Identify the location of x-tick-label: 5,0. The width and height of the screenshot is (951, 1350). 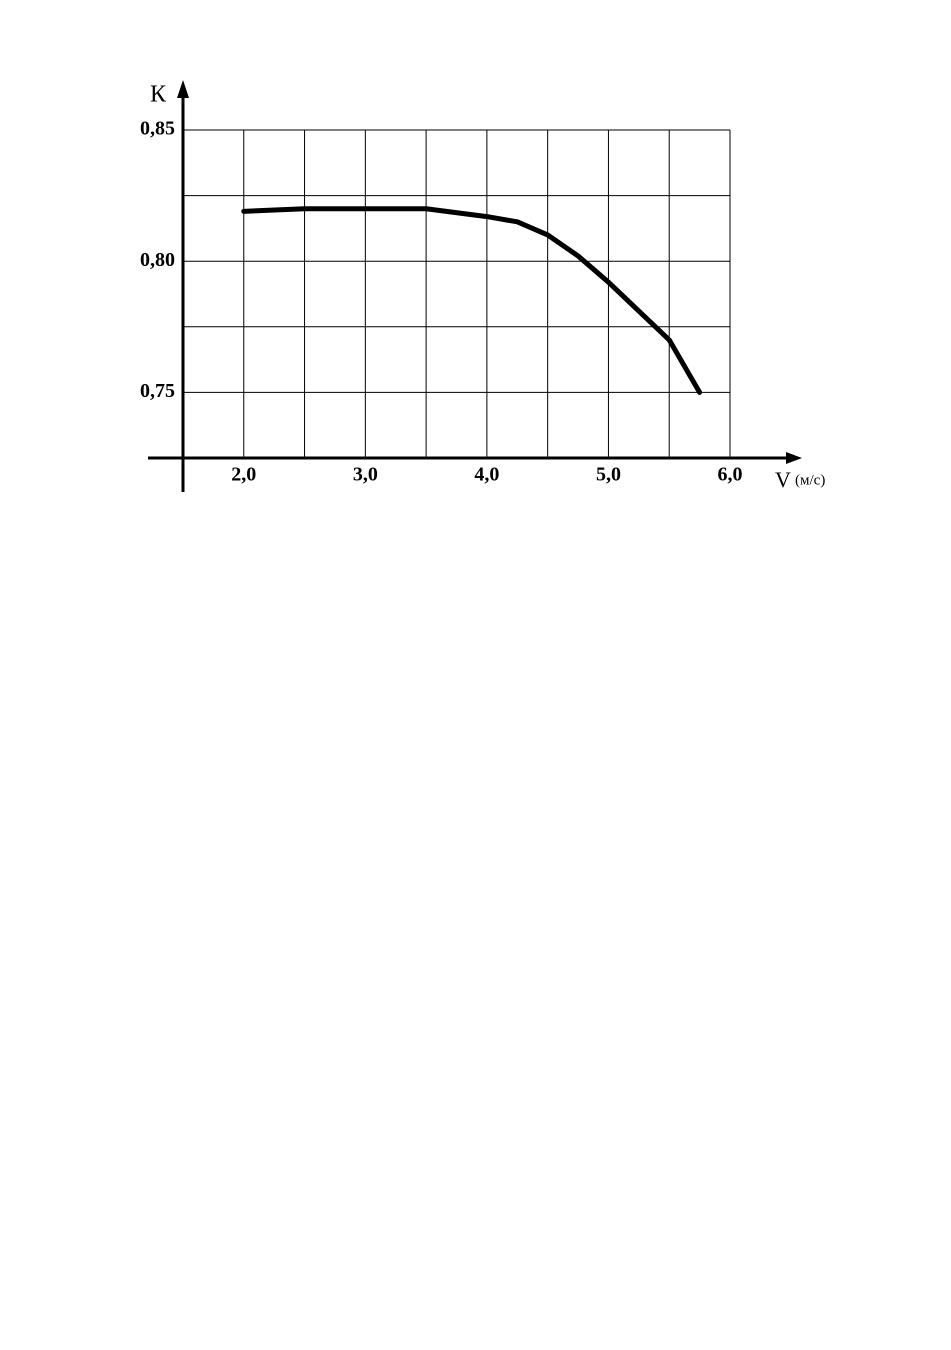
(608, 475).